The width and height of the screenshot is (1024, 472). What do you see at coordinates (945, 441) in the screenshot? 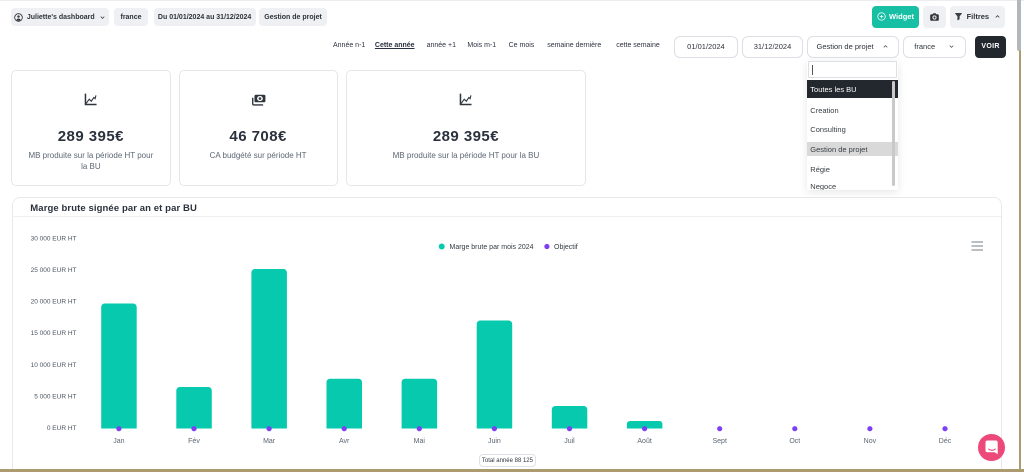
I see `svg-text: Déc` at bounding box center [945, 441].